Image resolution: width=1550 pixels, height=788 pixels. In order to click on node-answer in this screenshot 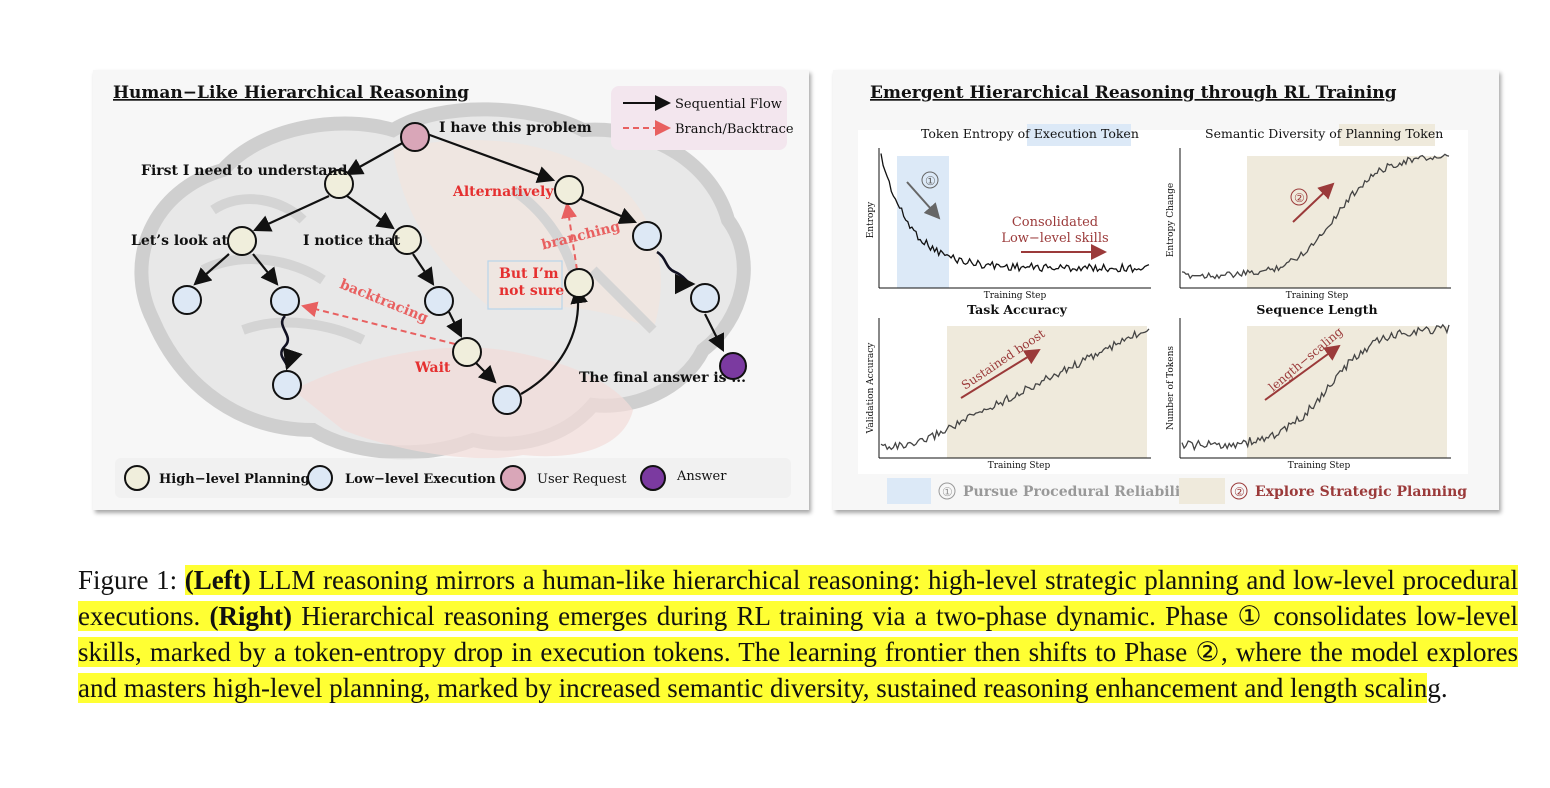, I will do `click(733, 366)`.